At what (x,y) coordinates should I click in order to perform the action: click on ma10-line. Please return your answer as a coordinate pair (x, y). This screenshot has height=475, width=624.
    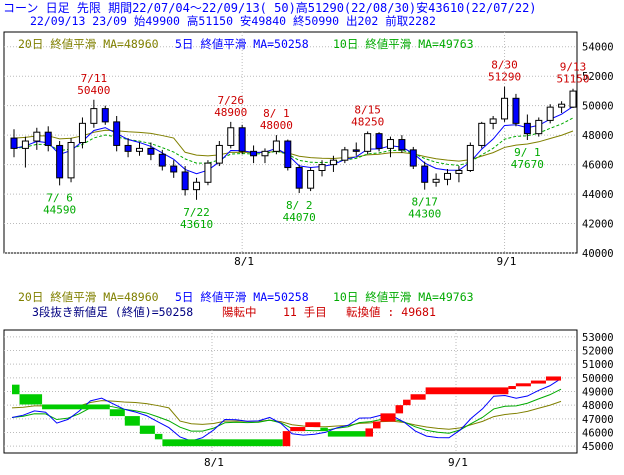
    Looking at the image, I should click on (293, 141).